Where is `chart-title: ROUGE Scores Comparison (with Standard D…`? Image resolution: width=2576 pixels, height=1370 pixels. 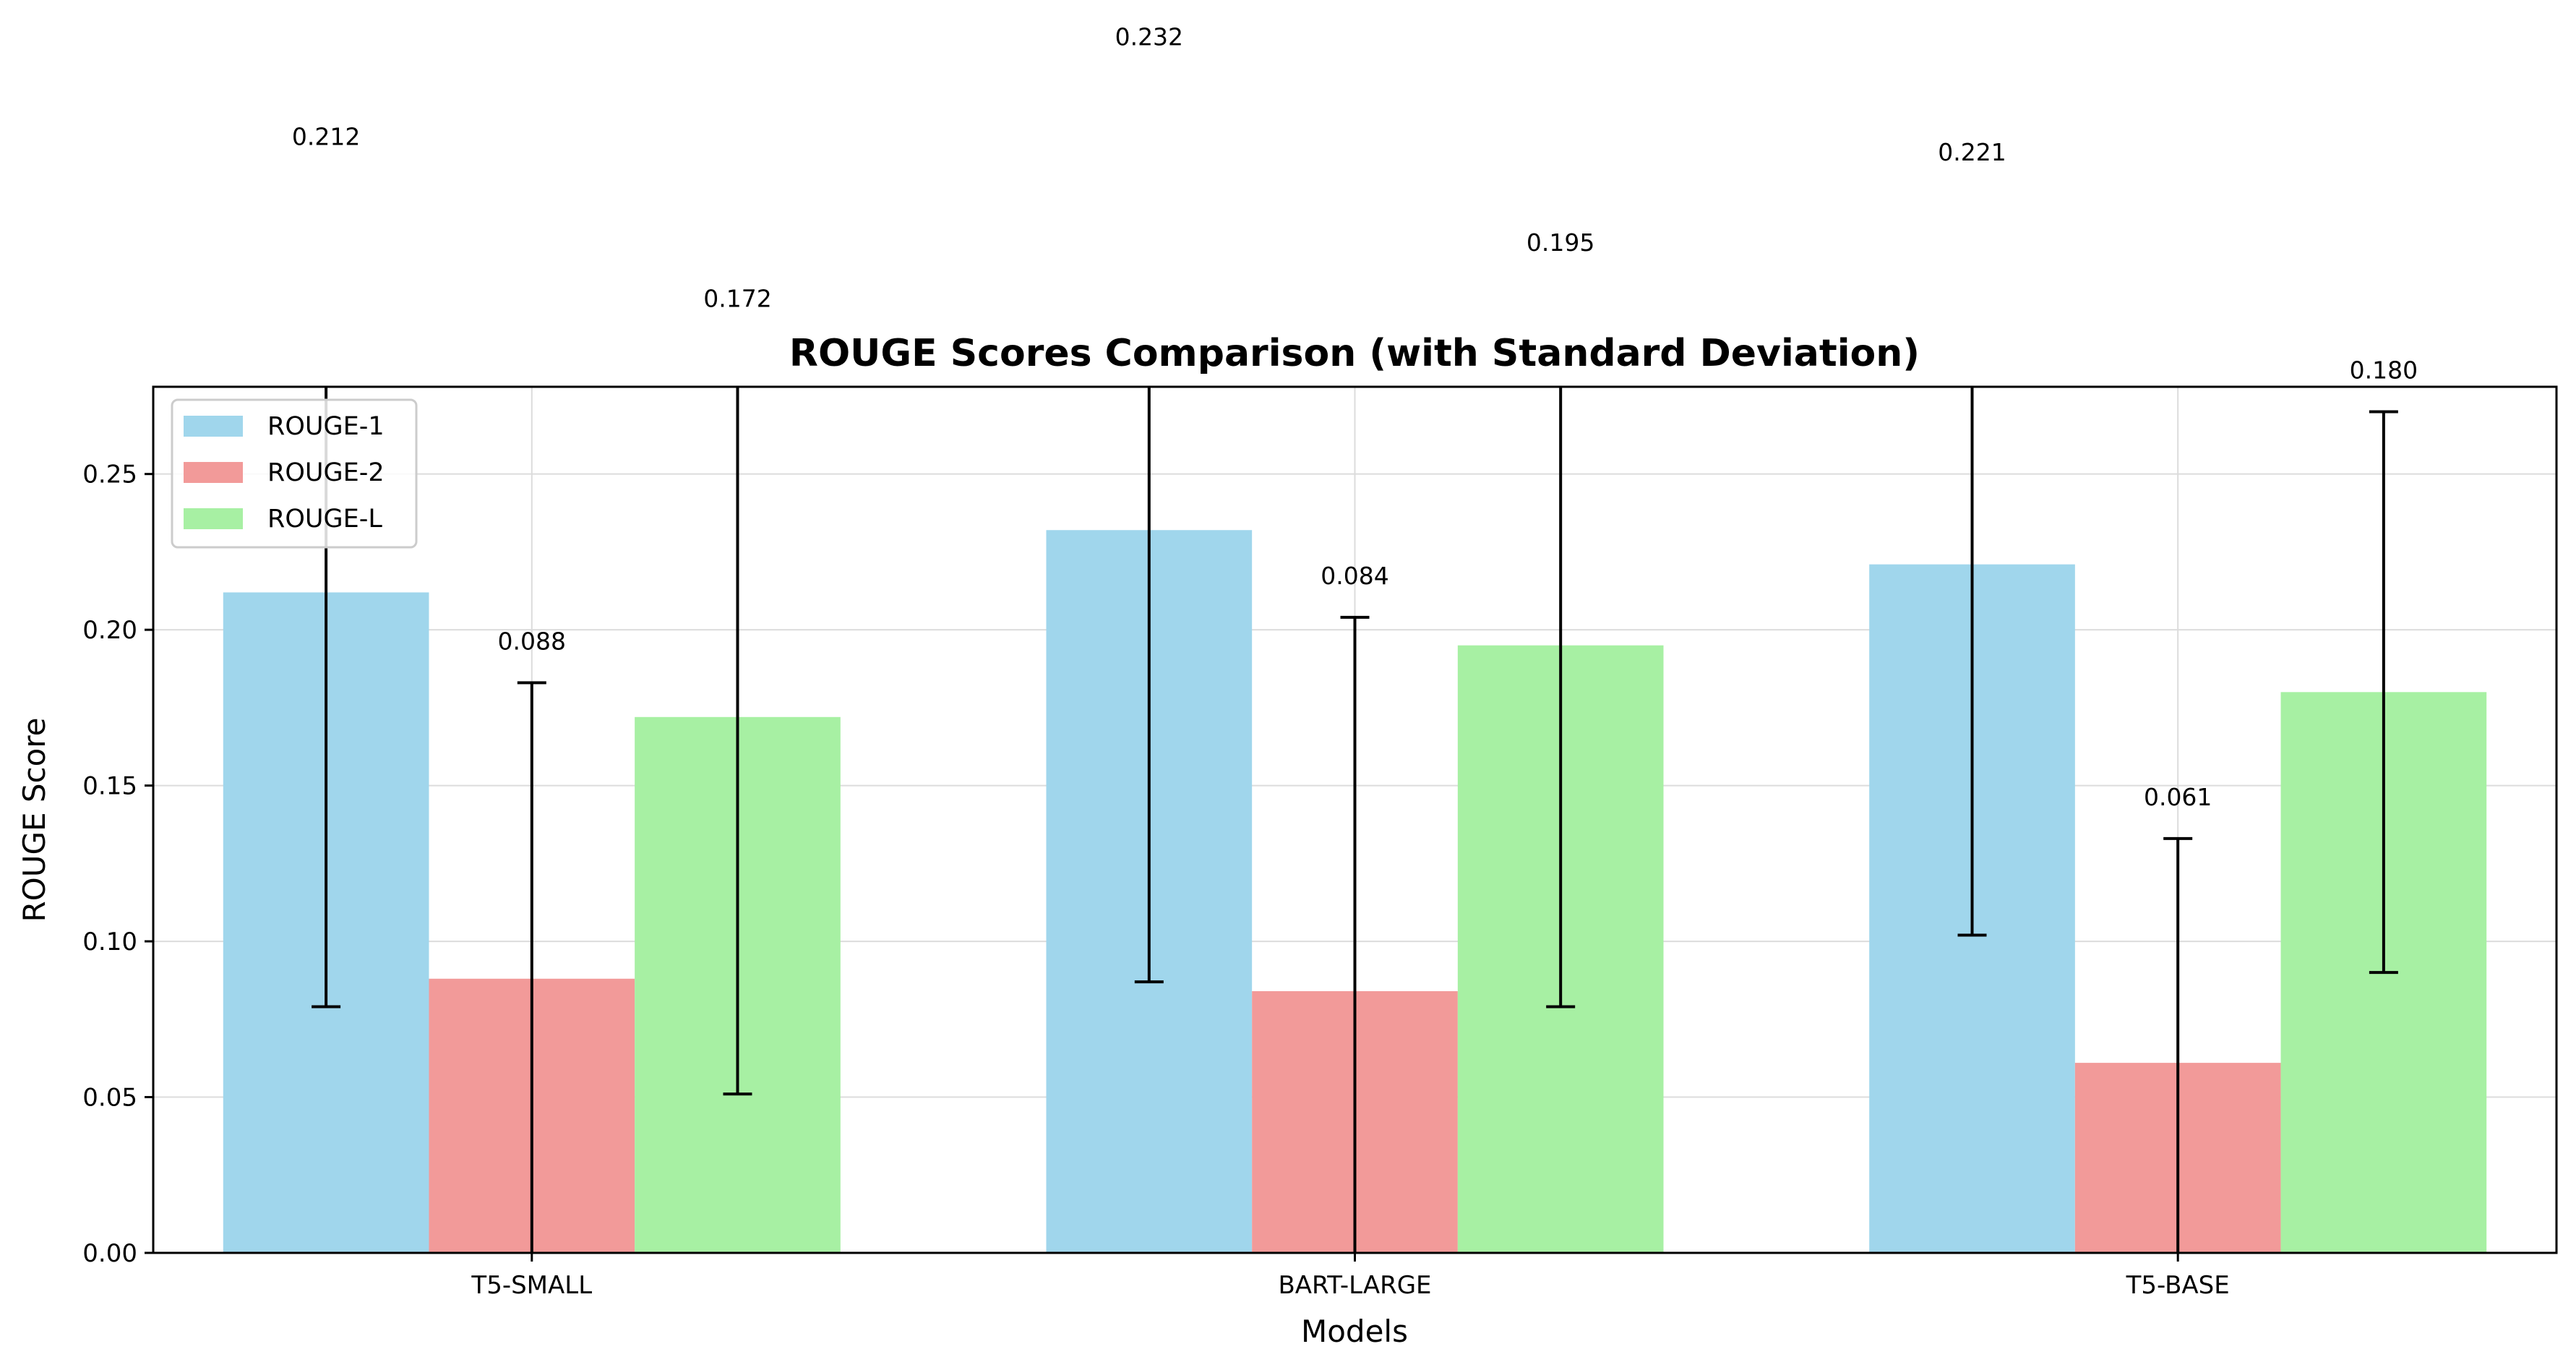
chart-title: ROUGE Scores Comparison (with Standard D… is located at coordinates (1354, 353).